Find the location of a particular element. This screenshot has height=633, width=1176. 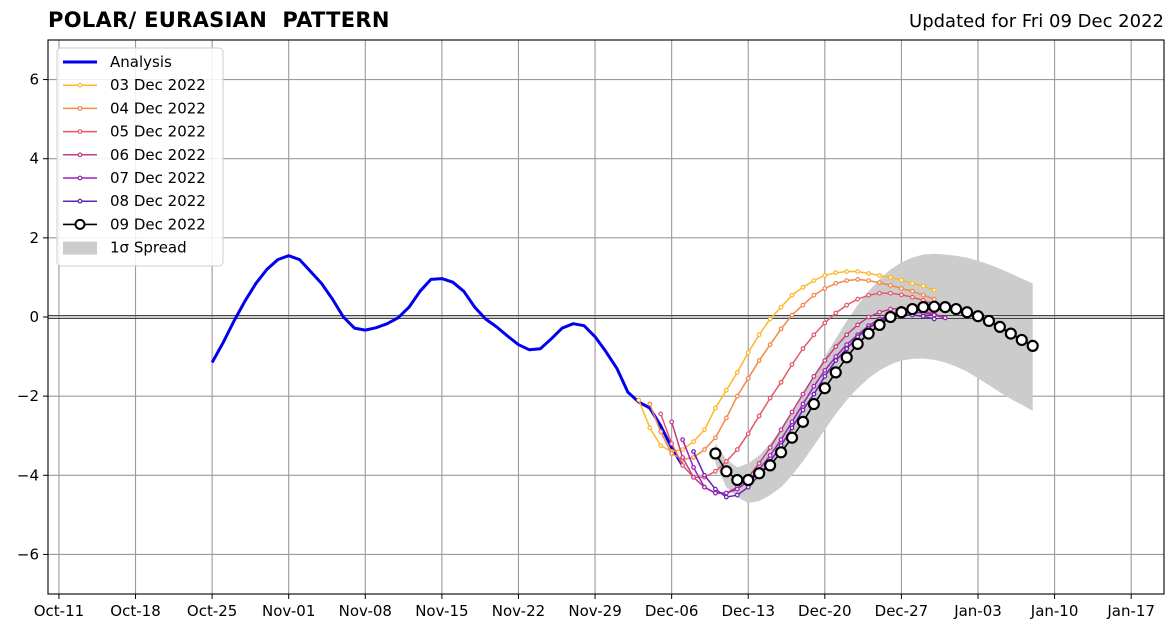

legend-label: 03 Dec 2022 is located at coordinates (158, 85).